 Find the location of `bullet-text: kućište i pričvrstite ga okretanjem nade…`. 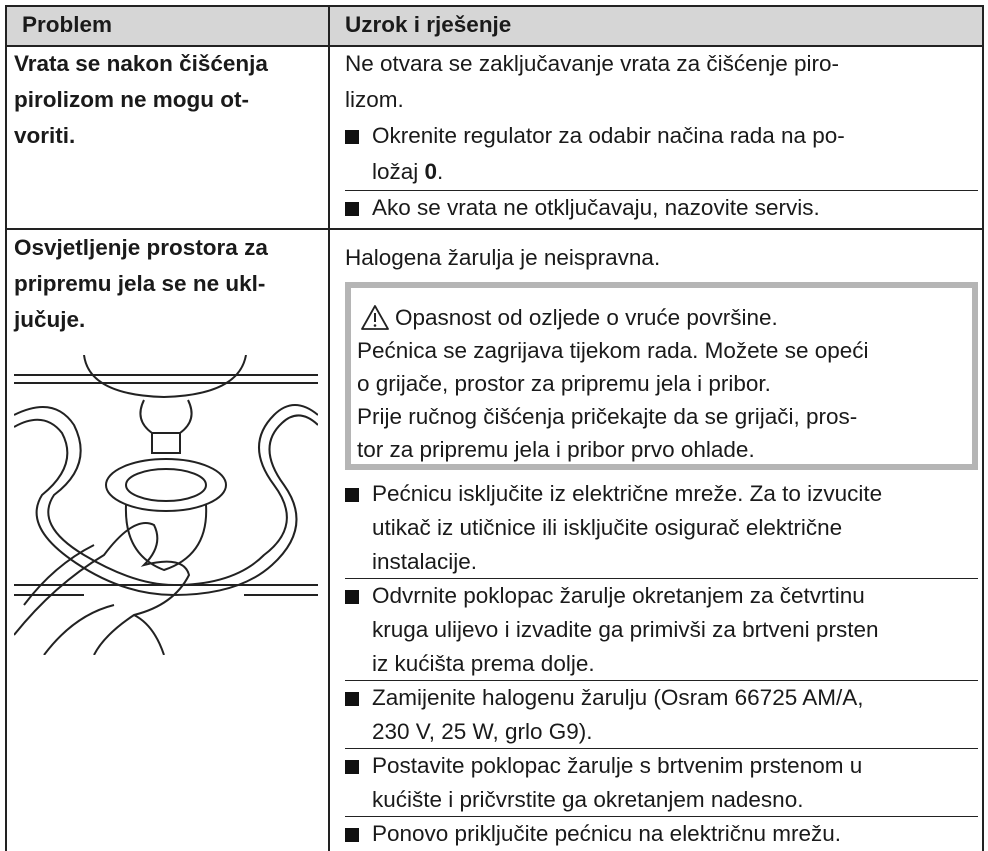

bullet-text: kućište i pričvrstite ga okretanjem nade… is located at coordinates (587, 800).